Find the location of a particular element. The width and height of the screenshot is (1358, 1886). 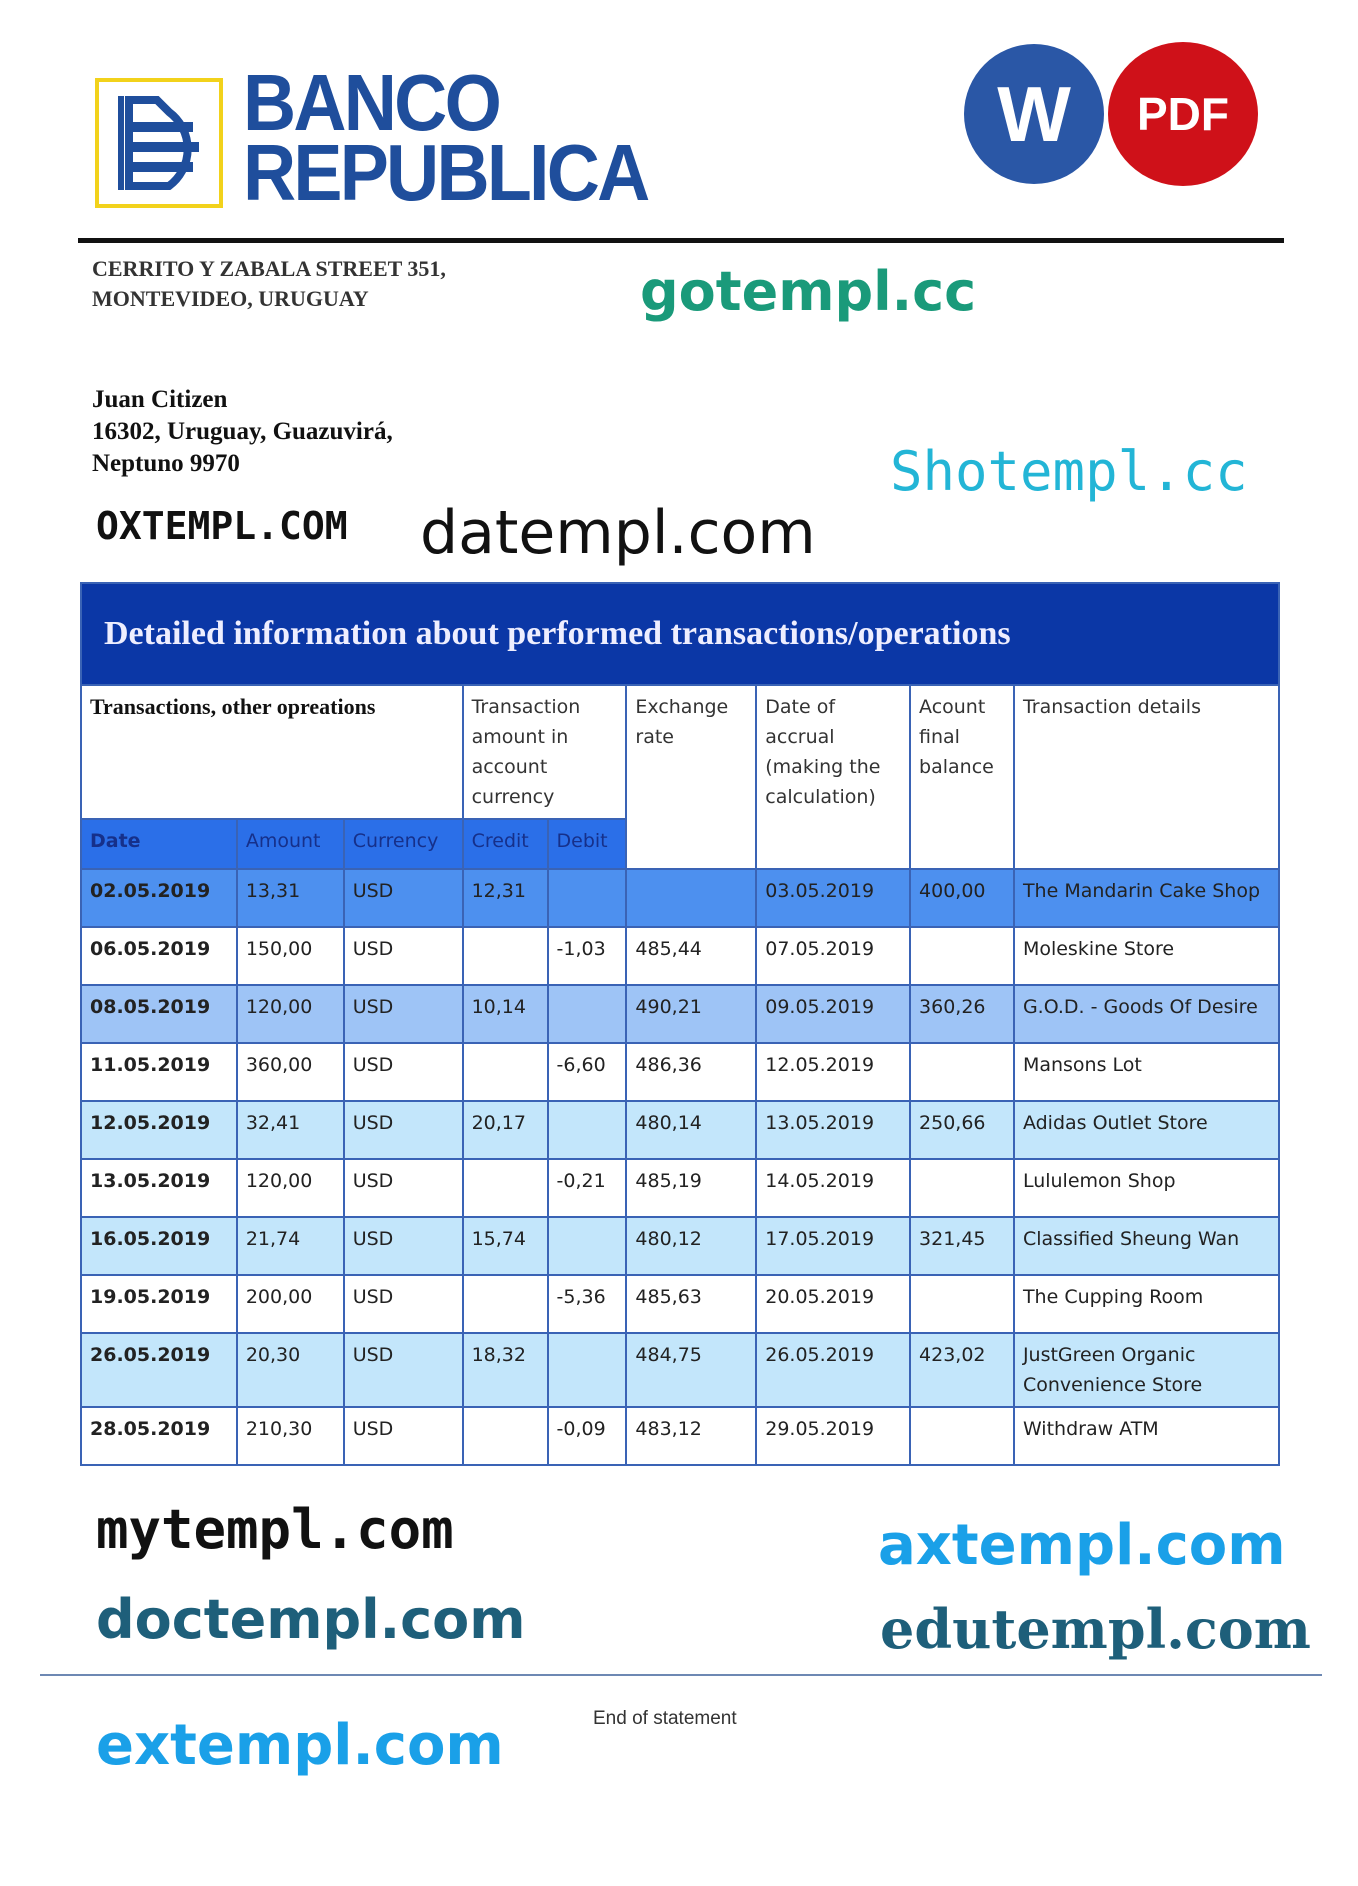

customer-address-line2: Neptuno 9970 is located at coordinates (166, 463).